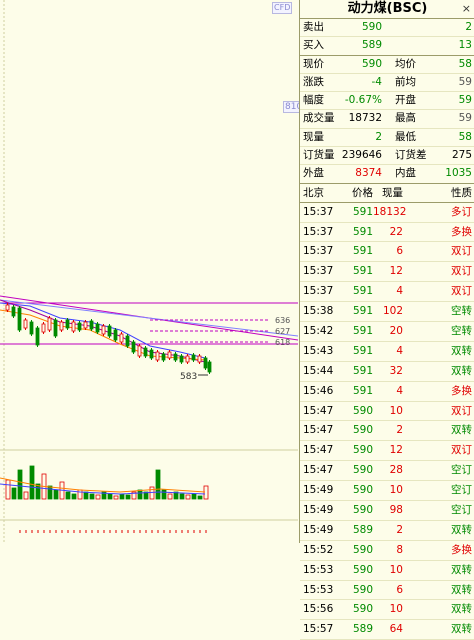  Describe the element at coordinates (396, 331) in the screenshot. I see `tick-volume: 20` at that location.